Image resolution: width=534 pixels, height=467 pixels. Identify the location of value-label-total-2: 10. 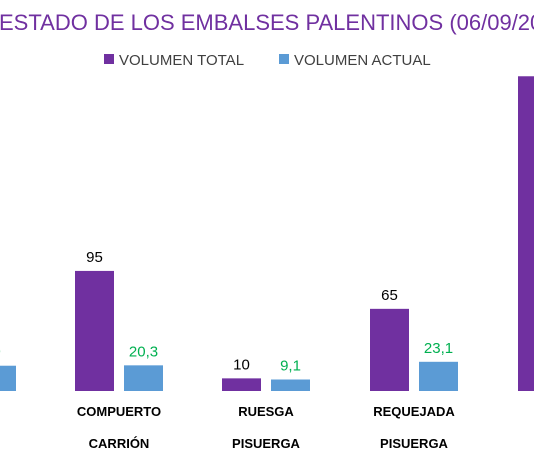
(241, 364).